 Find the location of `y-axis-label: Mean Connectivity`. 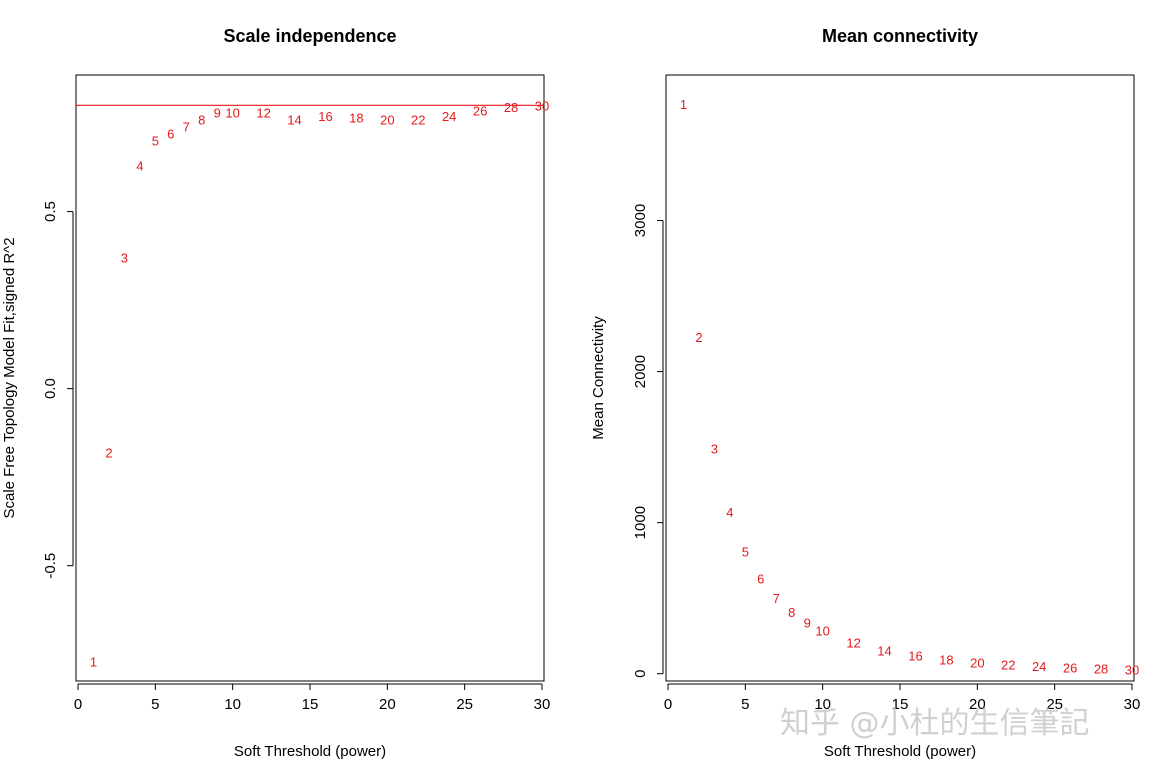

y-axis-label: Mean Connectivity is located at coordinates (598, 378).